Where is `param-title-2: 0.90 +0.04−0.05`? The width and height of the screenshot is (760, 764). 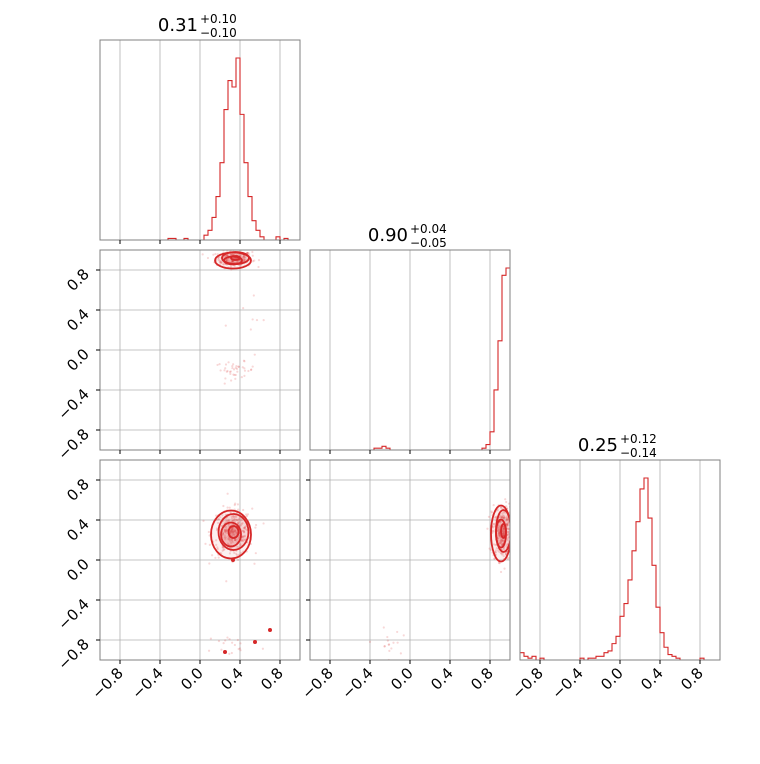 param-title-2: 0.90 +0.04−0.05 is located at coordinates (407, 236).